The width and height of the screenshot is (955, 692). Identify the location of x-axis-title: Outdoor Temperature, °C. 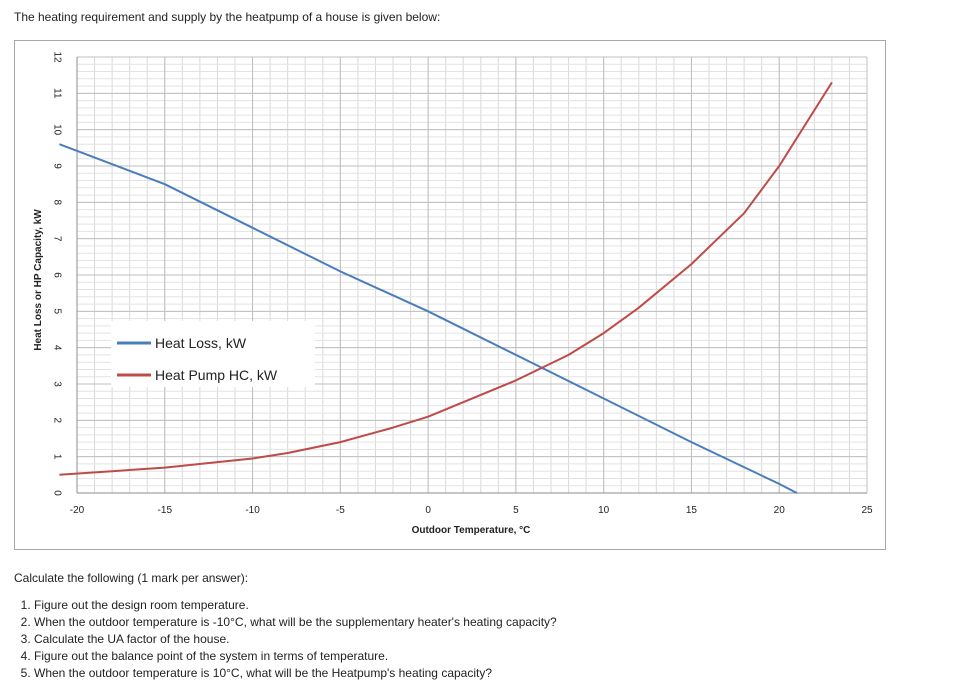
(471, 530).